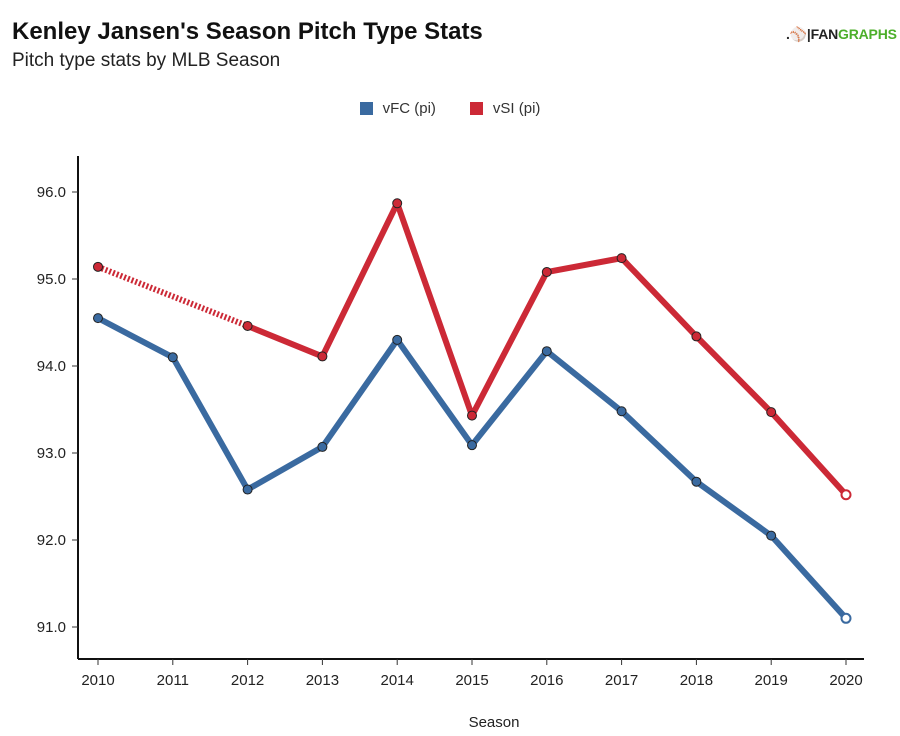 This screenshot has width=900, height=736. I want to click on x-tick-label: 2013, so click(322, 680).